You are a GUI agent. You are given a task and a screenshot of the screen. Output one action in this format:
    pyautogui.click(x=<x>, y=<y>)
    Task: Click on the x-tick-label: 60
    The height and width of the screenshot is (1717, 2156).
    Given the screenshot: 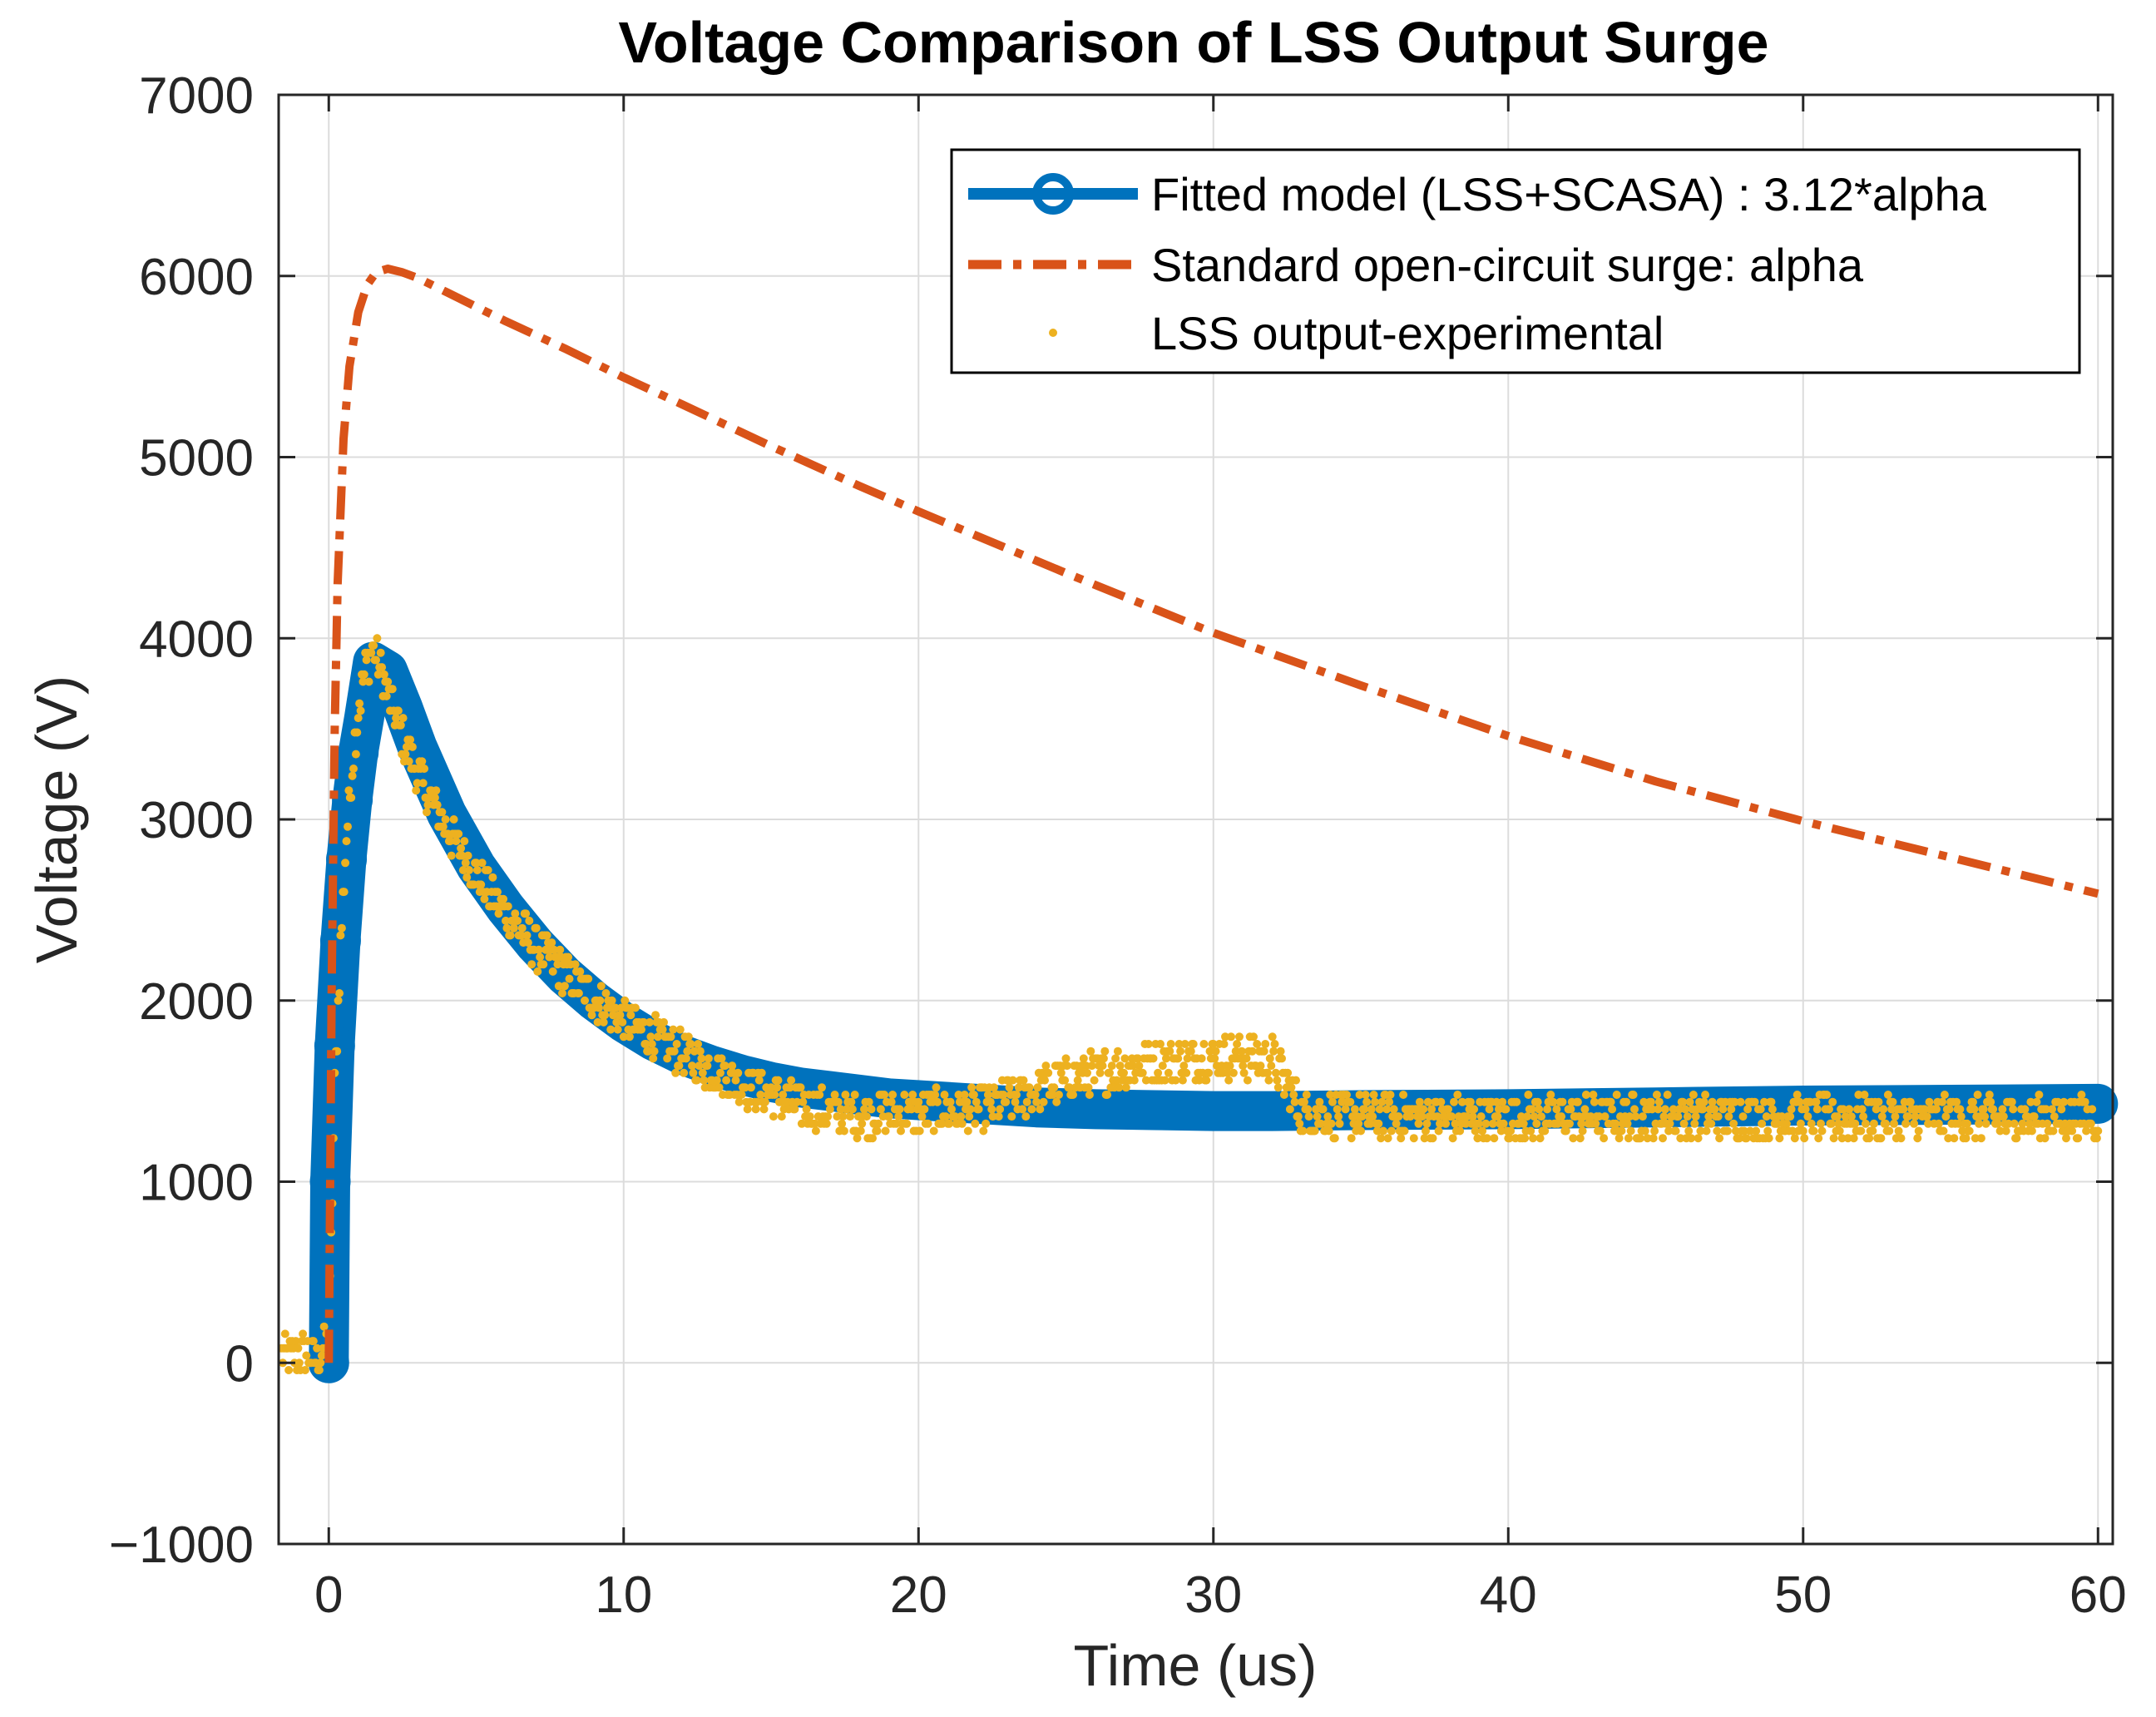 What is the action you would take?
    pyautogui.click(x=2098, y=1595)
    